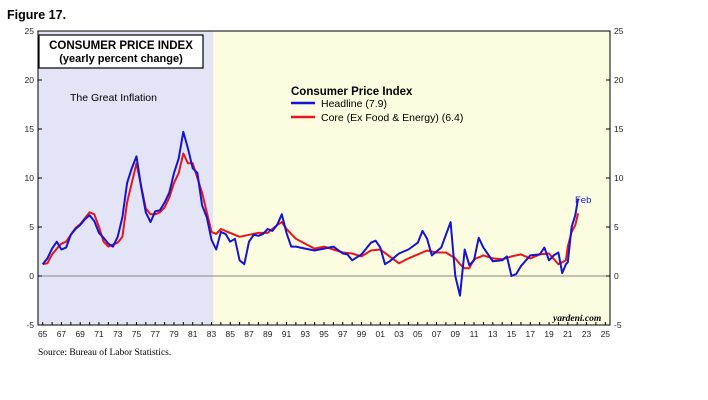  Describe the element at coordinates (118, 334) in the screenshot. I see `x-tick-label: 73` at that location.